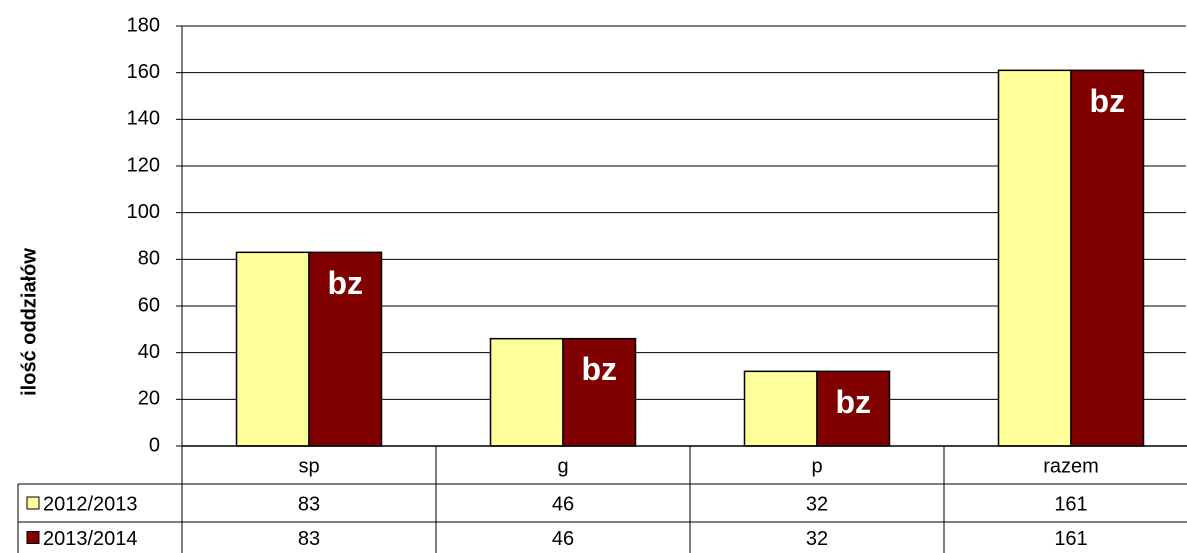 This screenshot has height=553, width=1187. Describe the element at coordinates (90, 504) in the screenshot. I see `legend-label: 2012/2013` at that location.